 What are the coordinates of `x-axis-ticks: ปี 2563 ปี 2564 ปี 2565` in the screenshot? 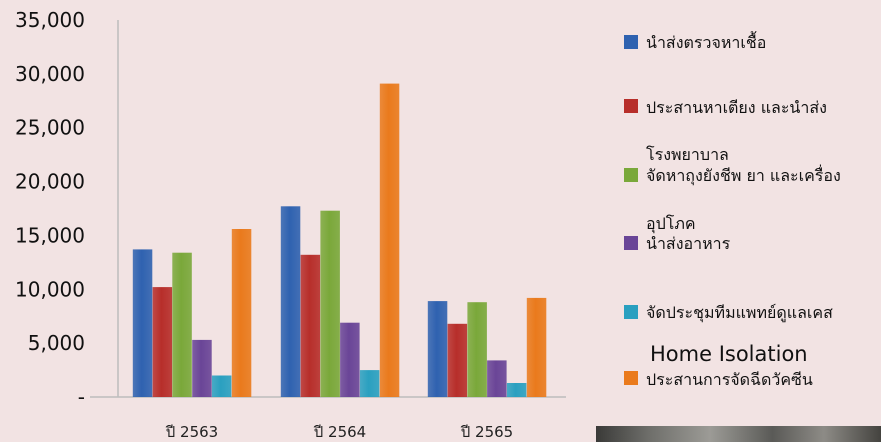 It's located at (339, 432).